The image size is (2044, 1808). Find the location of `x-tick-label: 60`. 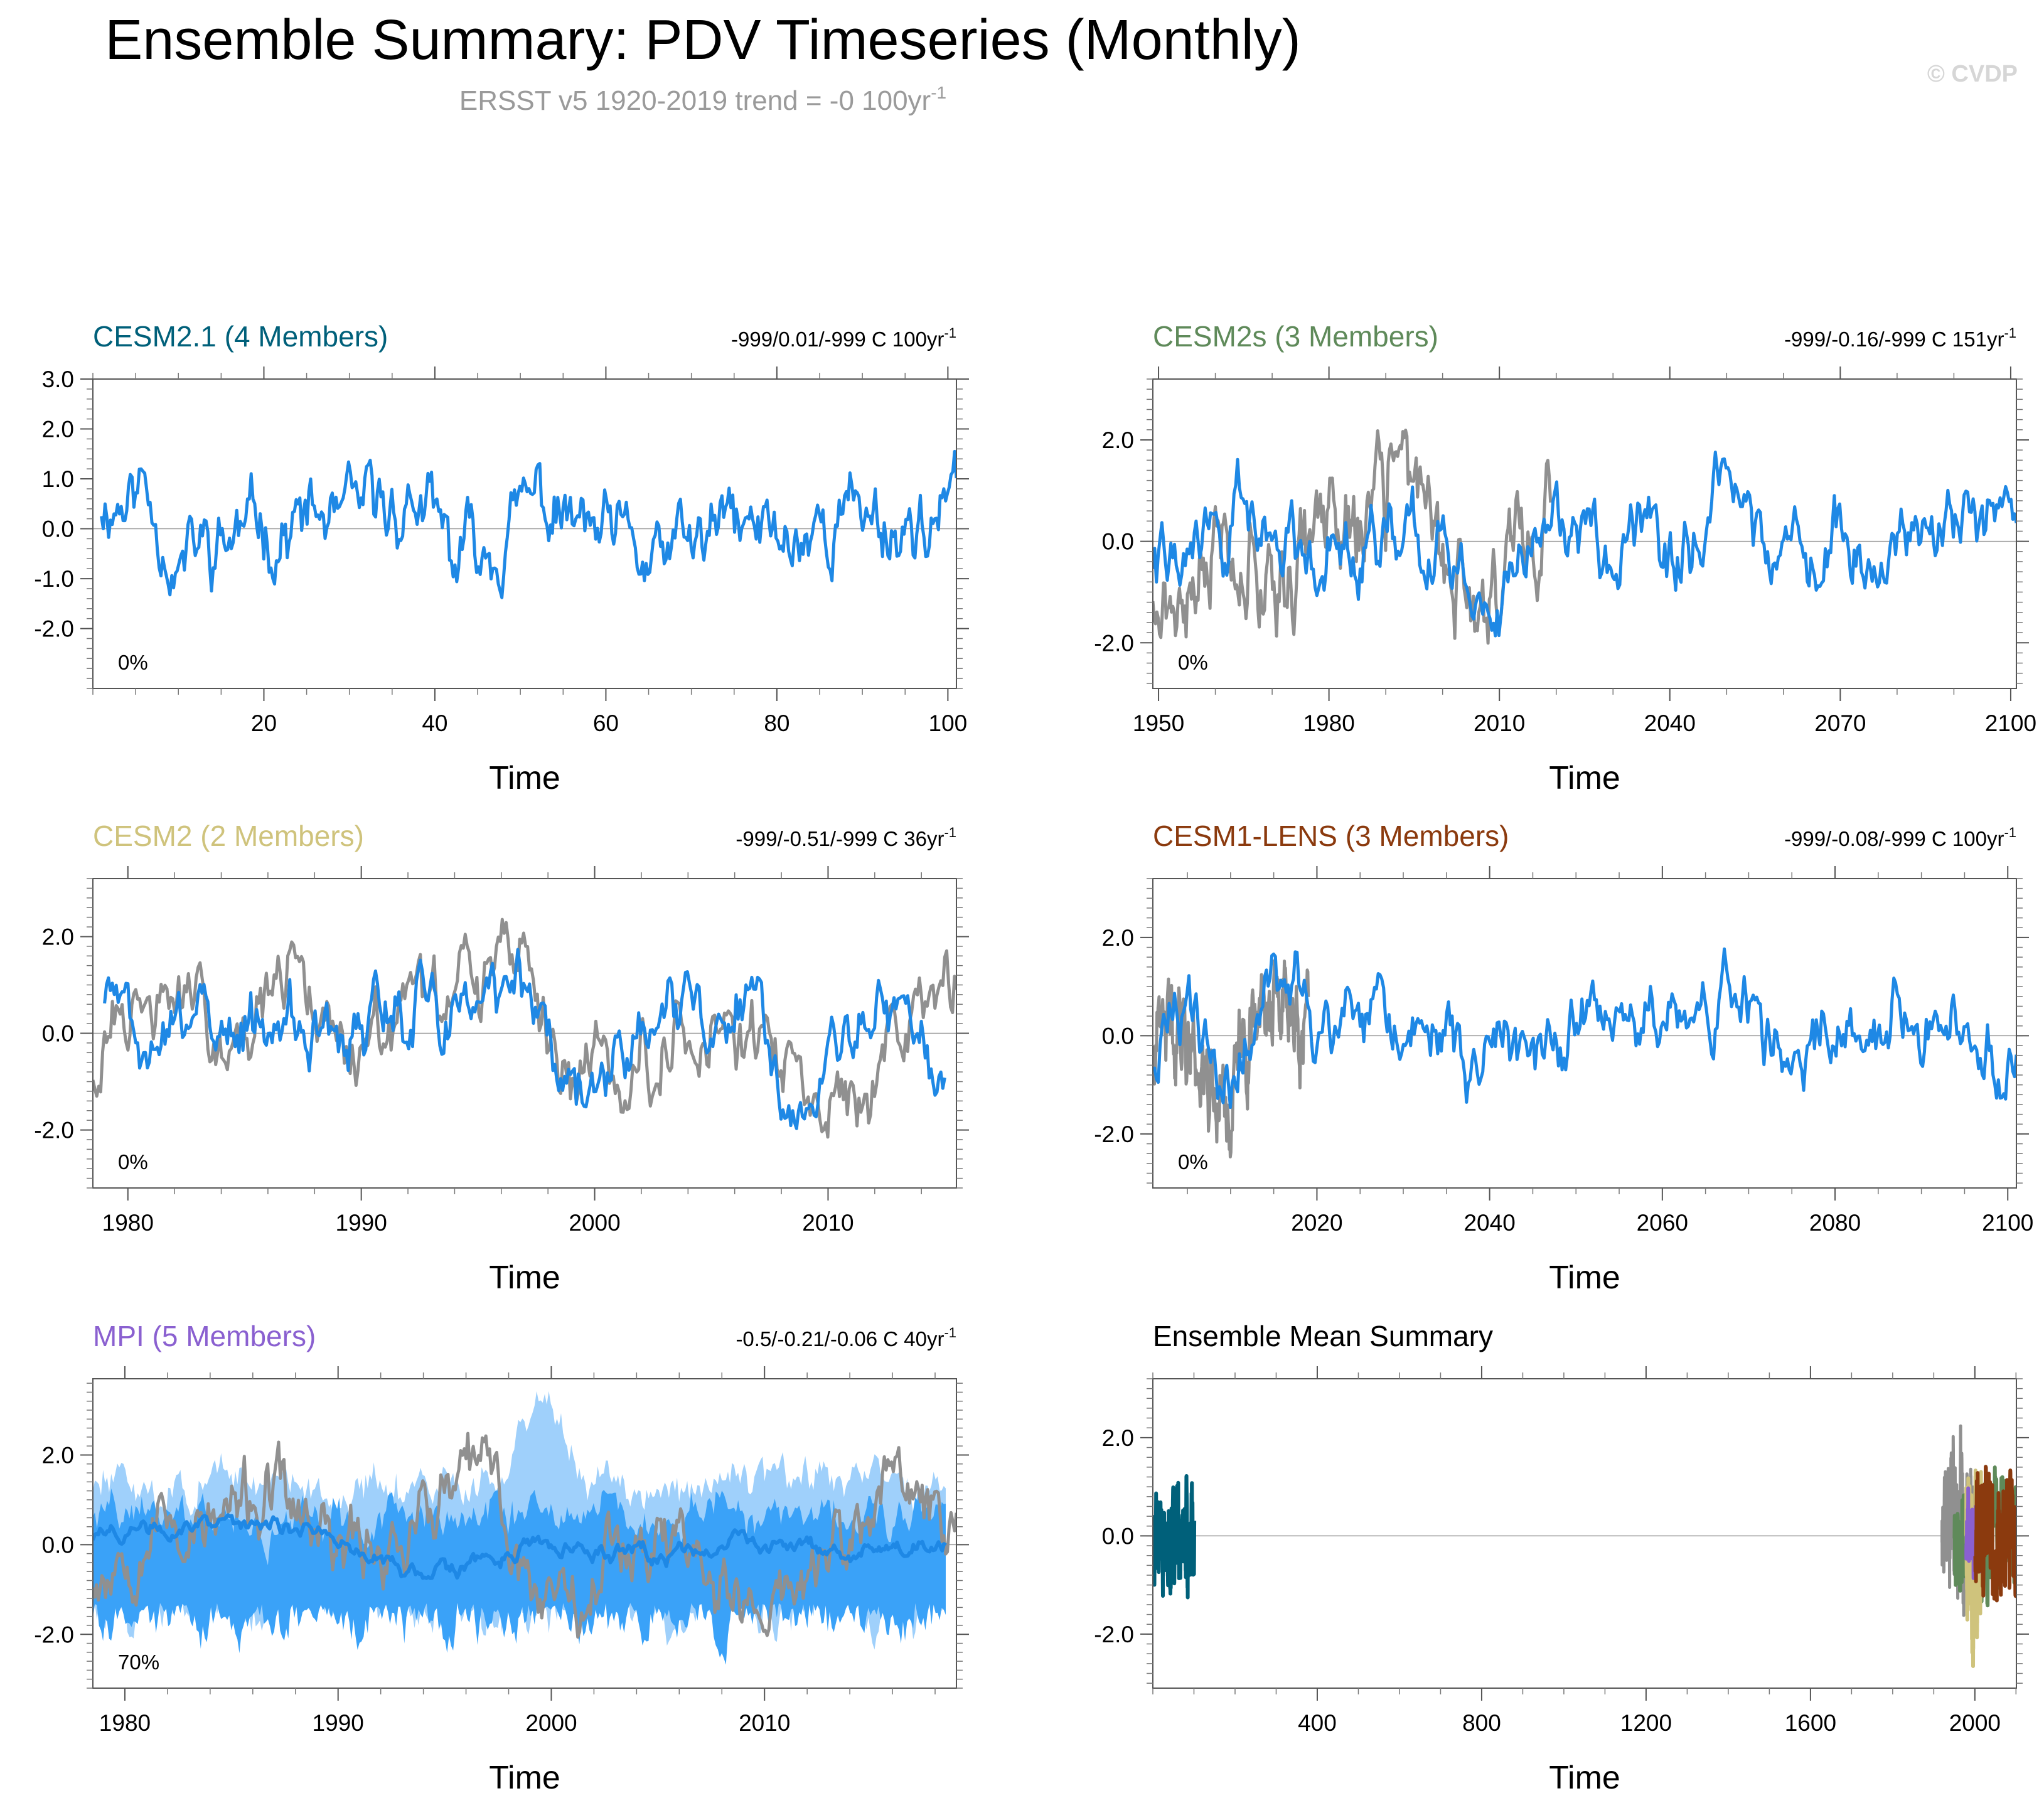

x-tick-label: 60 is located at coordinates (606, 723).